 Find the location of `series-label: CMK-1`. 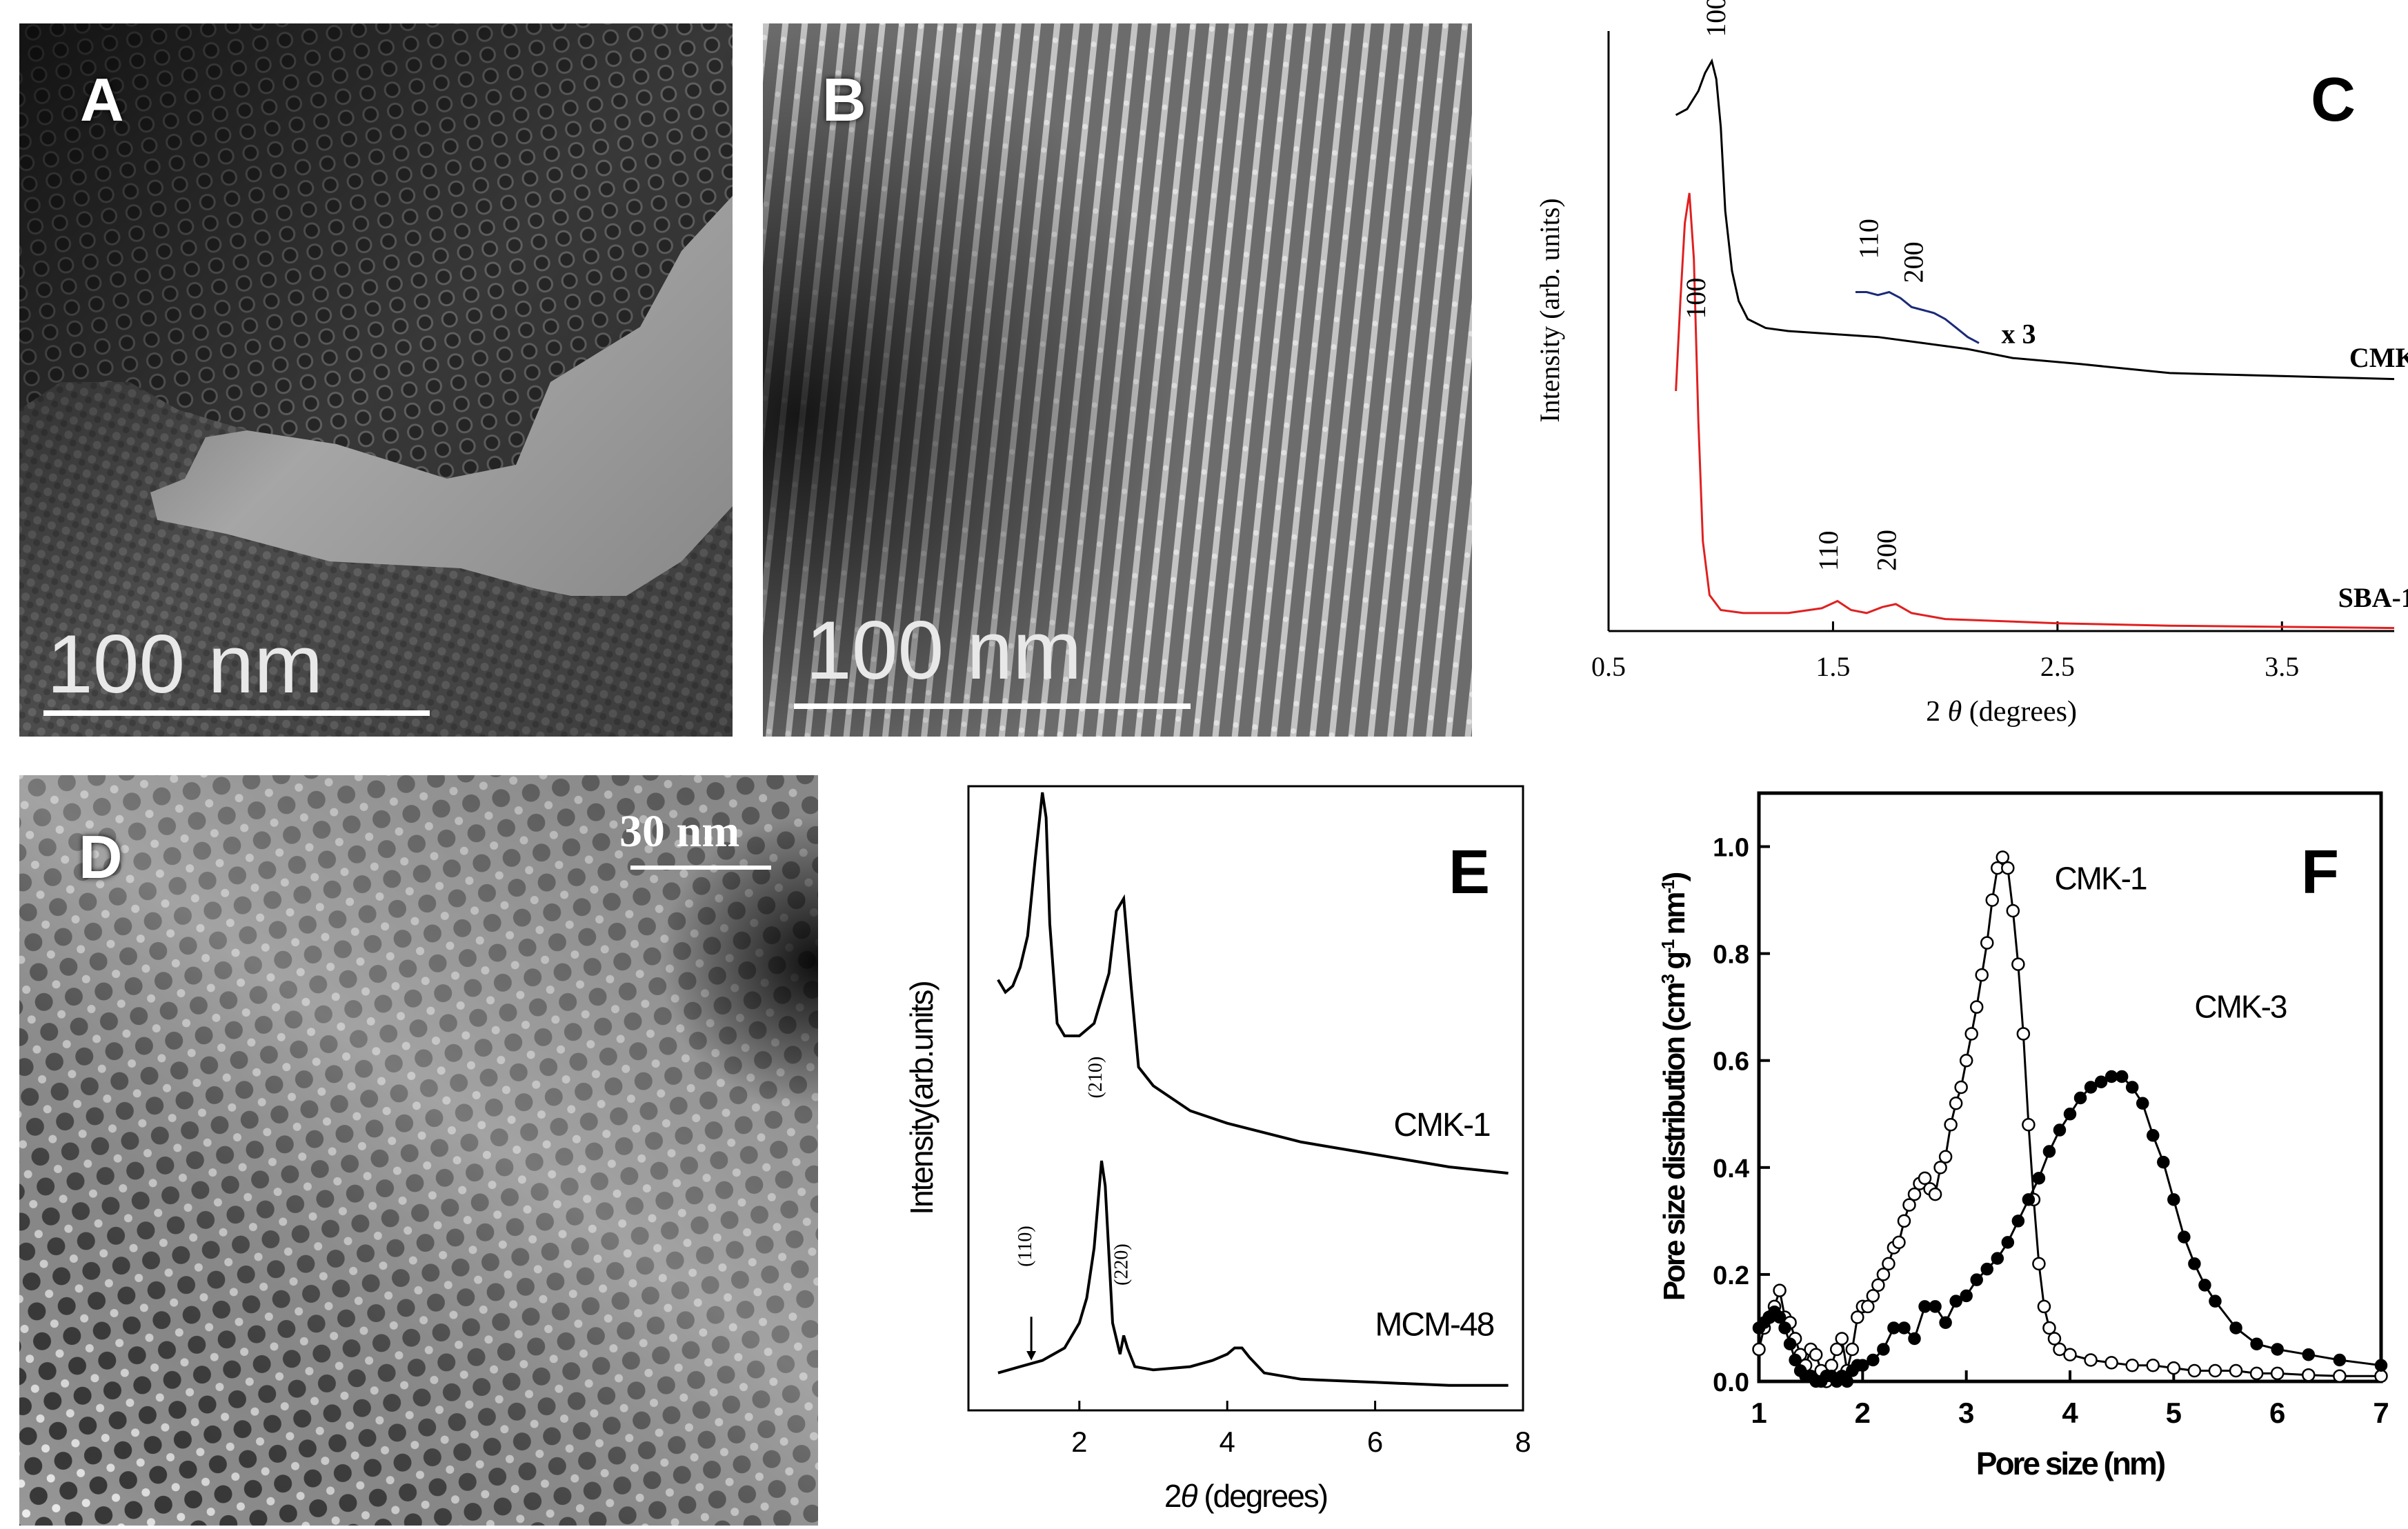

series-label: CMK-1 is located at coordinates (2101, 879).